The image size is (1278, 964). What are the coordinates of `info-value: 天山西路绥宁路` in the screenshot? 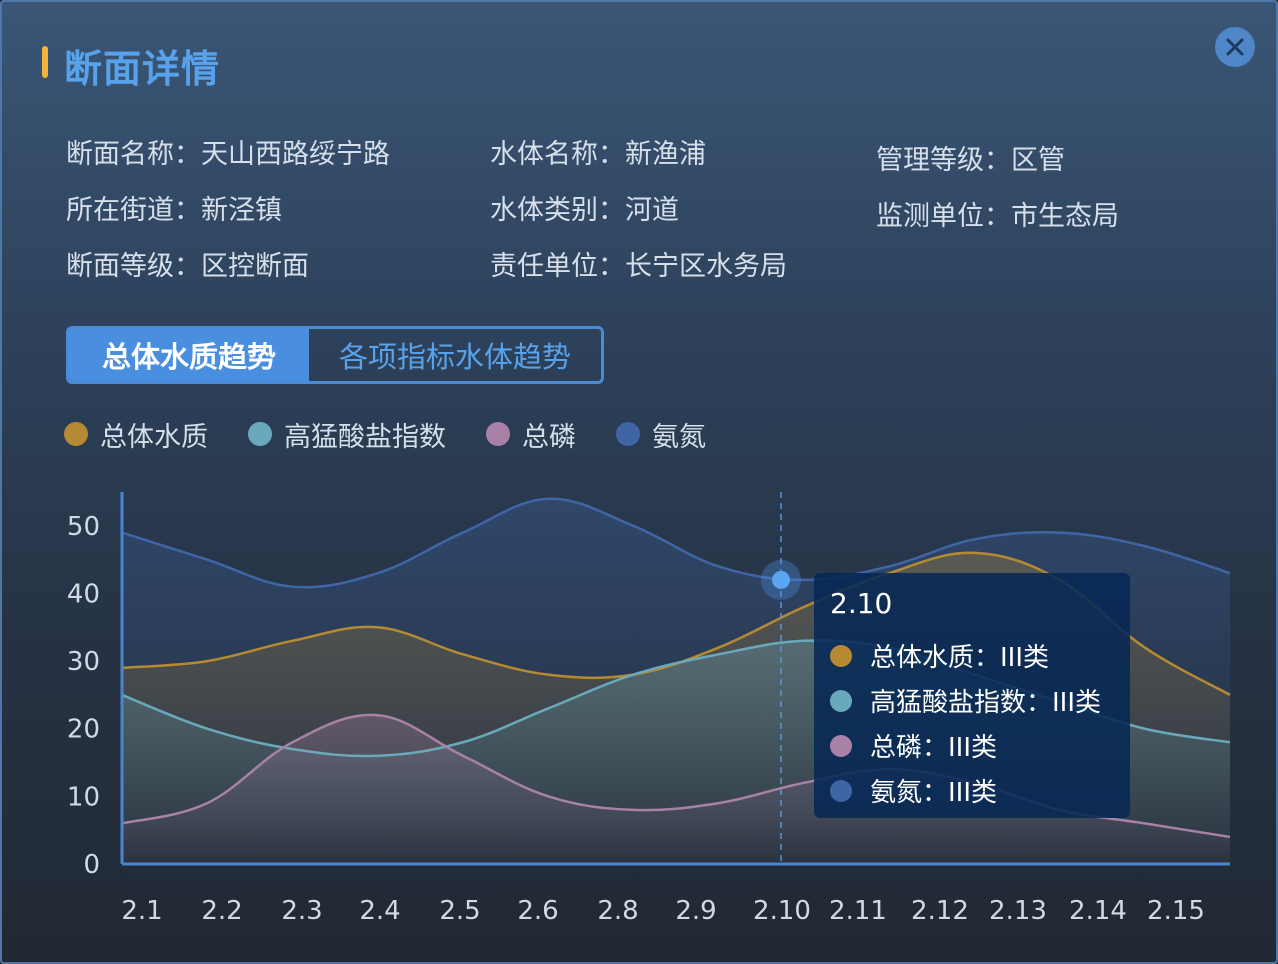 It's located at (295, 154).